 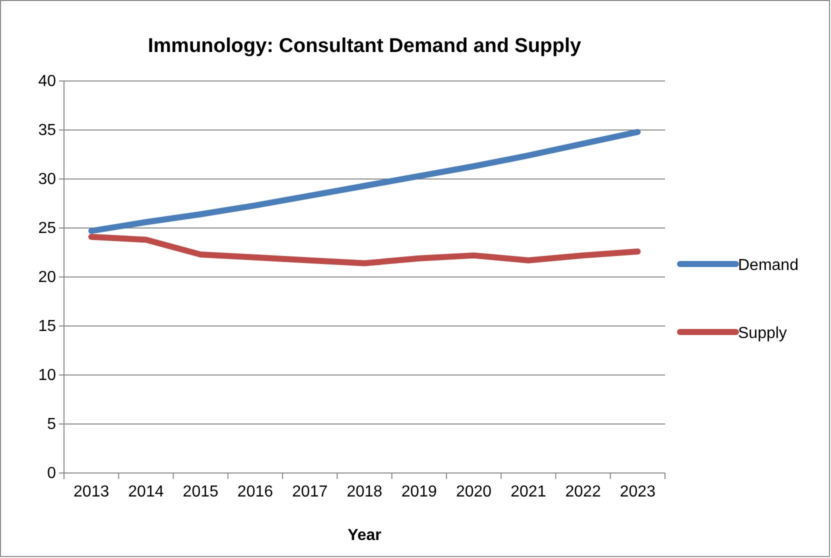 I want to click on chart-title: Immunology: Consultant Demand and Supply, so click(x=365, y=46).